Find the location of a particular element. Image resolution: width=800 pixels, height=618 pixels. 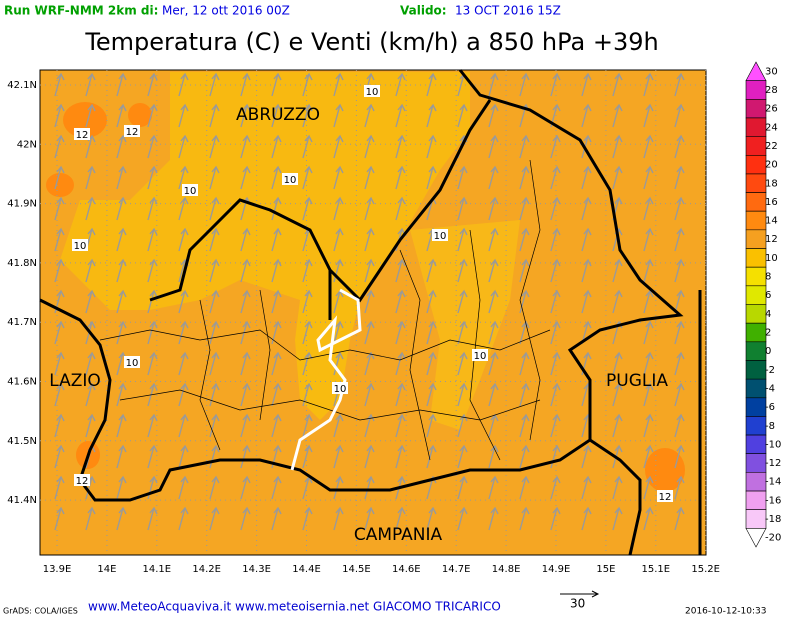

run-date: Mer, 12 ott 2016 00Z is located at coordinates (226, 11).